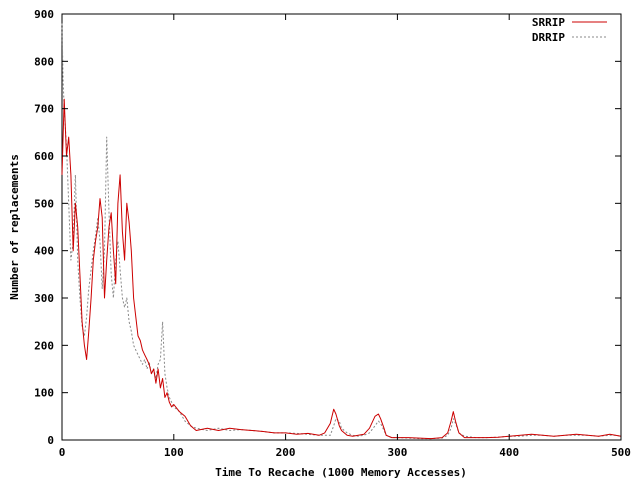  What do you see at coordinates (44, 345) in the screenshot?
I see `y-tick-label: 200` at bounding box center [44, 345].